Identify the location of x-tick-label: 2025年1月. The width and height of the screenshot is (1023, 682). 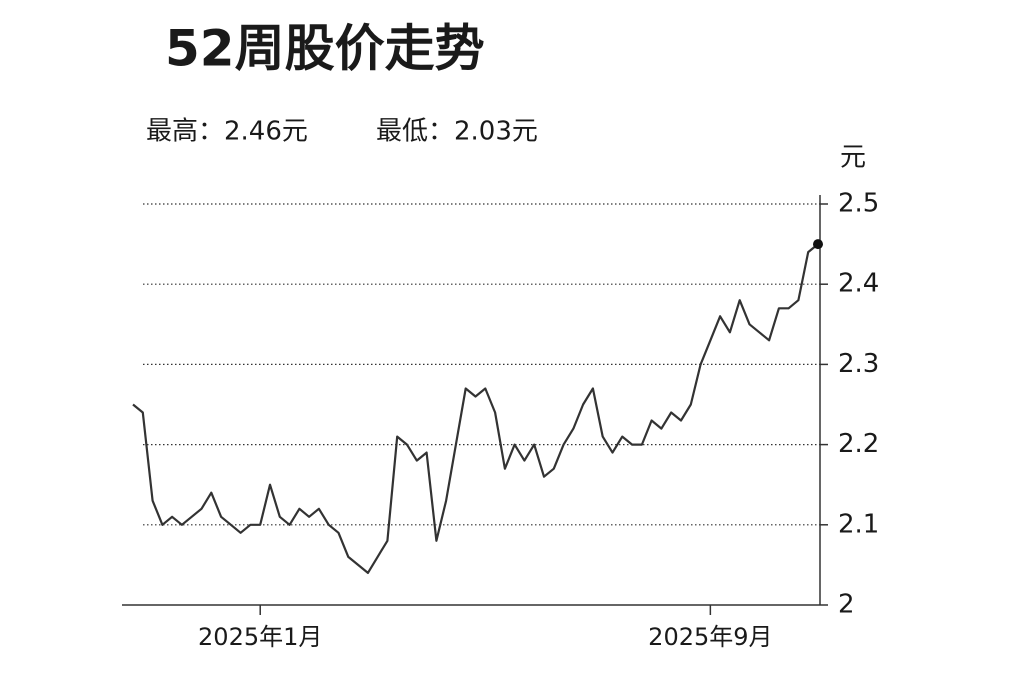
(260, 637).